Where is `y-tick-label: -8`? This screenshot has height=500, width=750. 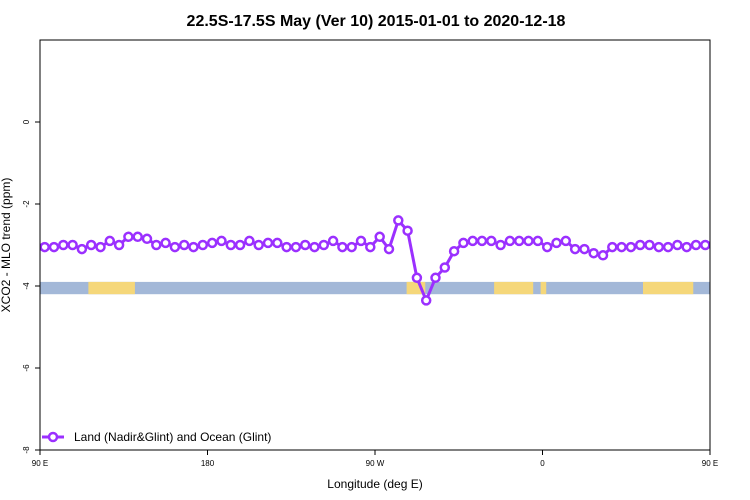 y-tick-label: -8 is located at coordinates (26, 450).